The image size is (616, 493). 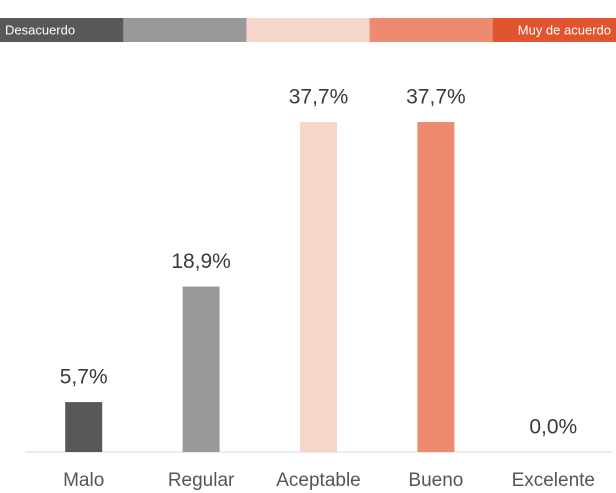 What do you see at coordinates (40, 29) in the screenshot?
I see `strip-label-low: Desacuerdo` at bounding box center [40, 29].